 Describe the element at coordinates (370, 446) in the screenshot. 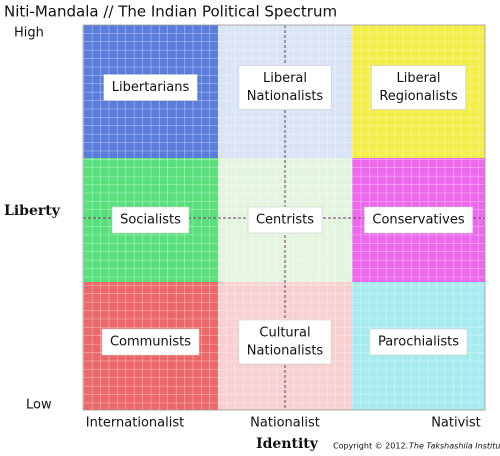

I see `copyright: Copyright © 2012.` at that location.